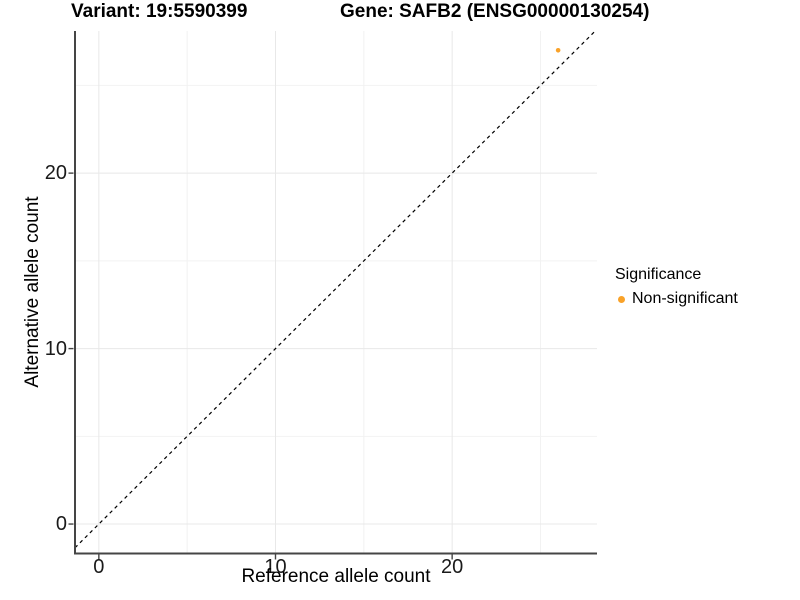  Describe the element at coordinates (55, 173) in the screenshot. I see `y-tick-label: 20` at that location.